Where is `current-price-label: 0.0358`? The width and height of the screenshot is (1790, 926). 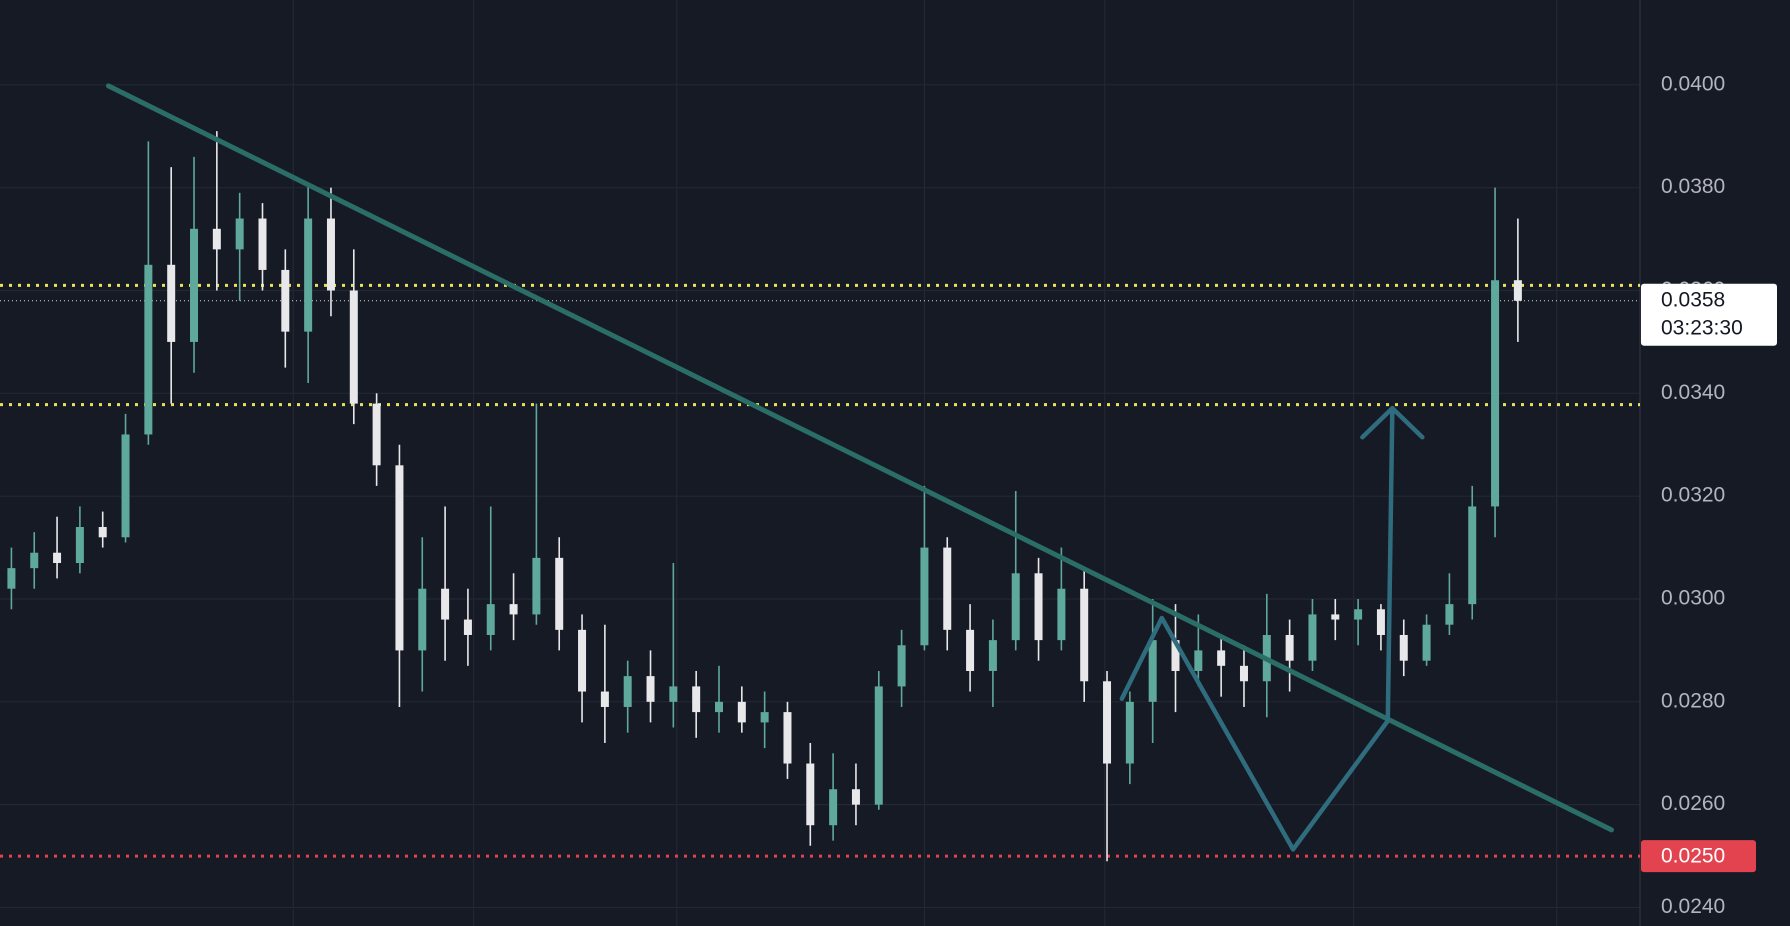 current-price-label: 0.0358 is located at coordinates (1693, 299).